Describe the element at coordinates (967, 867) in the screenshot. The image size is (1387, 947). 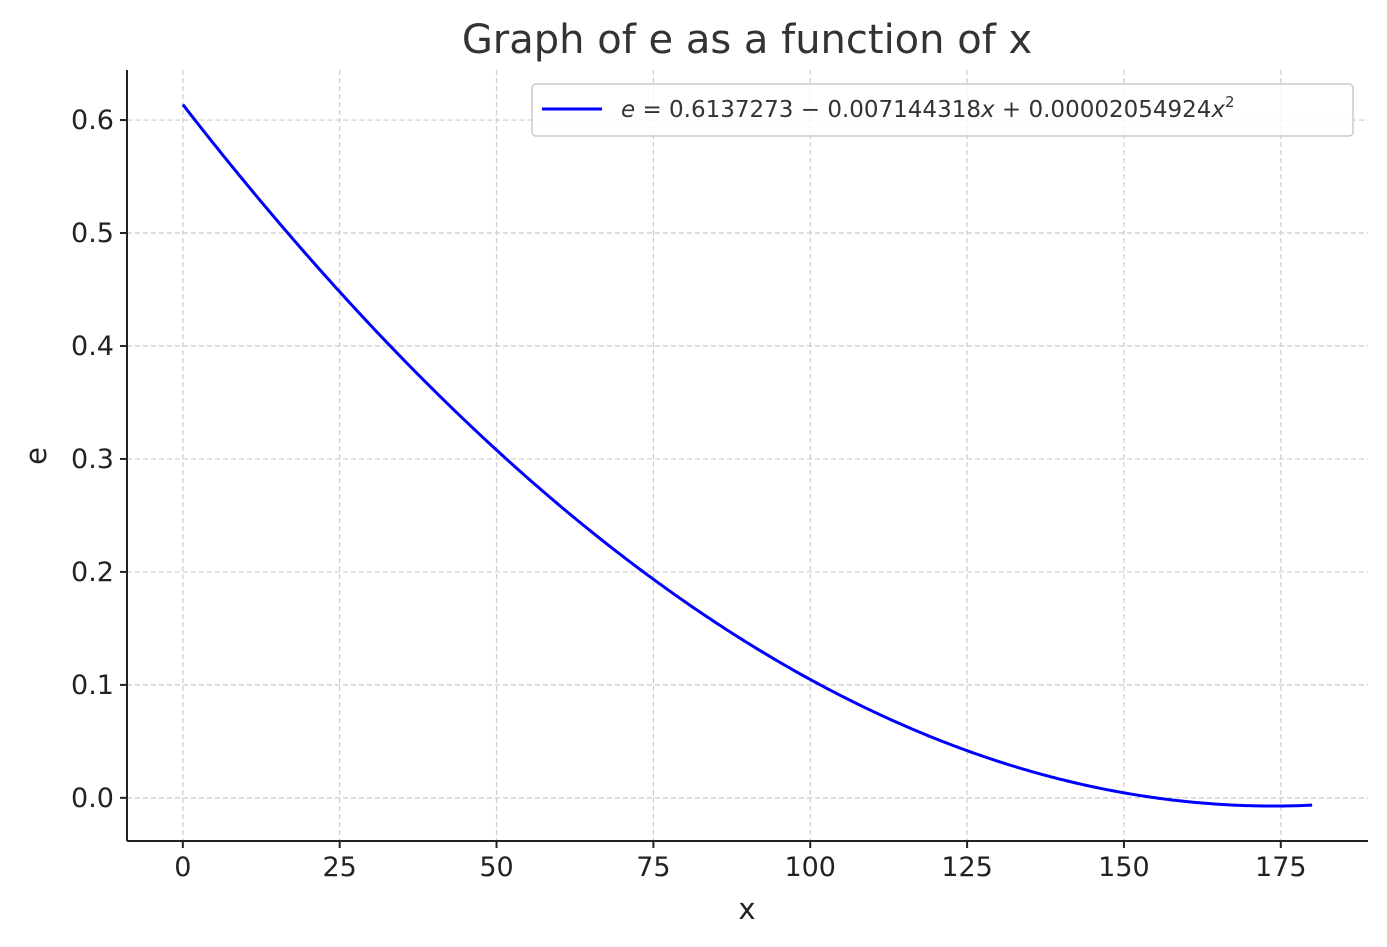
I see `x-tick-label: 125` at that location.